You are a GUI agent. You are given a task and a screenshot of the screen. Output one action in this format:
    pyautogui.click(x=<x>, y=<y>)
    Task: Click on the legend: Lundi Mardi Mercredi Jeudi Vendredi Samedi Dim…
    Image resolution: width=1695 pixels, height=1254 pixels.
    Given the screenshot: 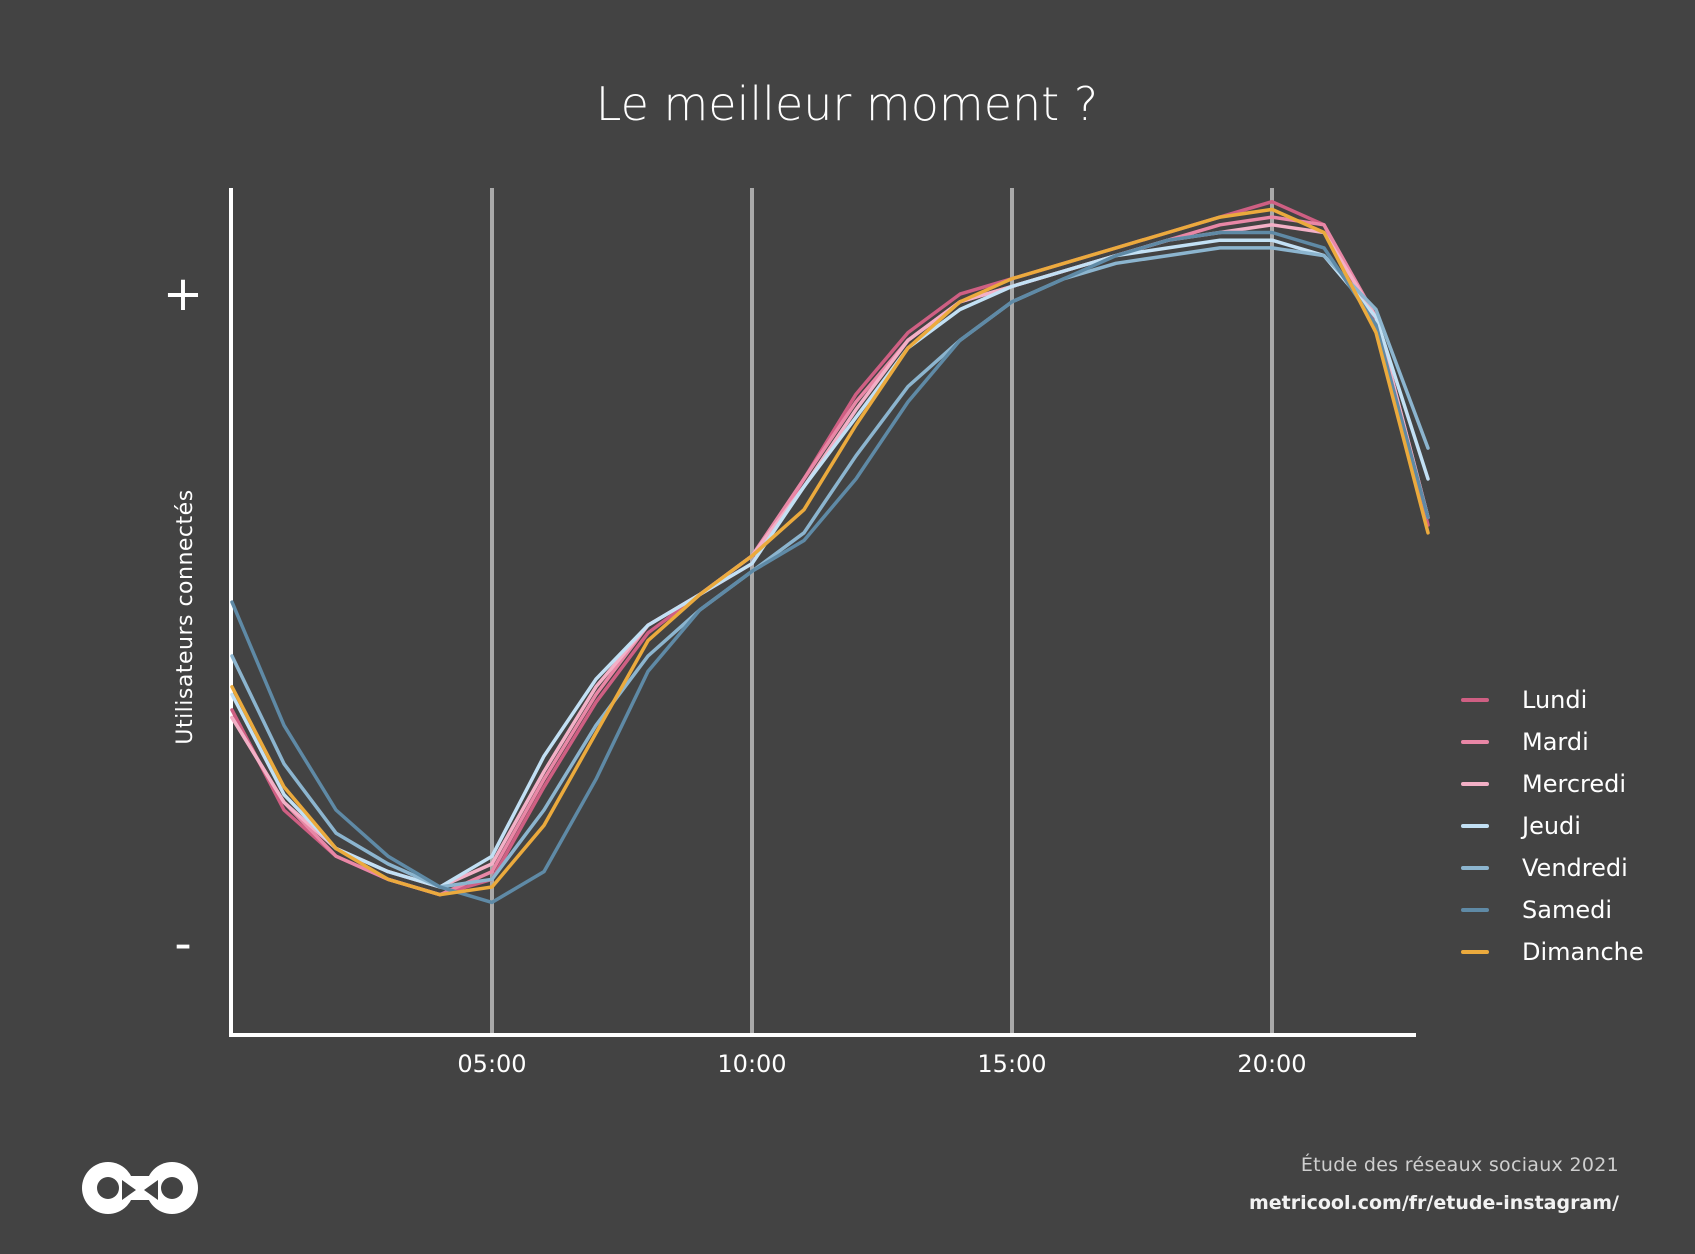 What is the action you would take?
    pyautogui.click(x=1552, y=826)
    